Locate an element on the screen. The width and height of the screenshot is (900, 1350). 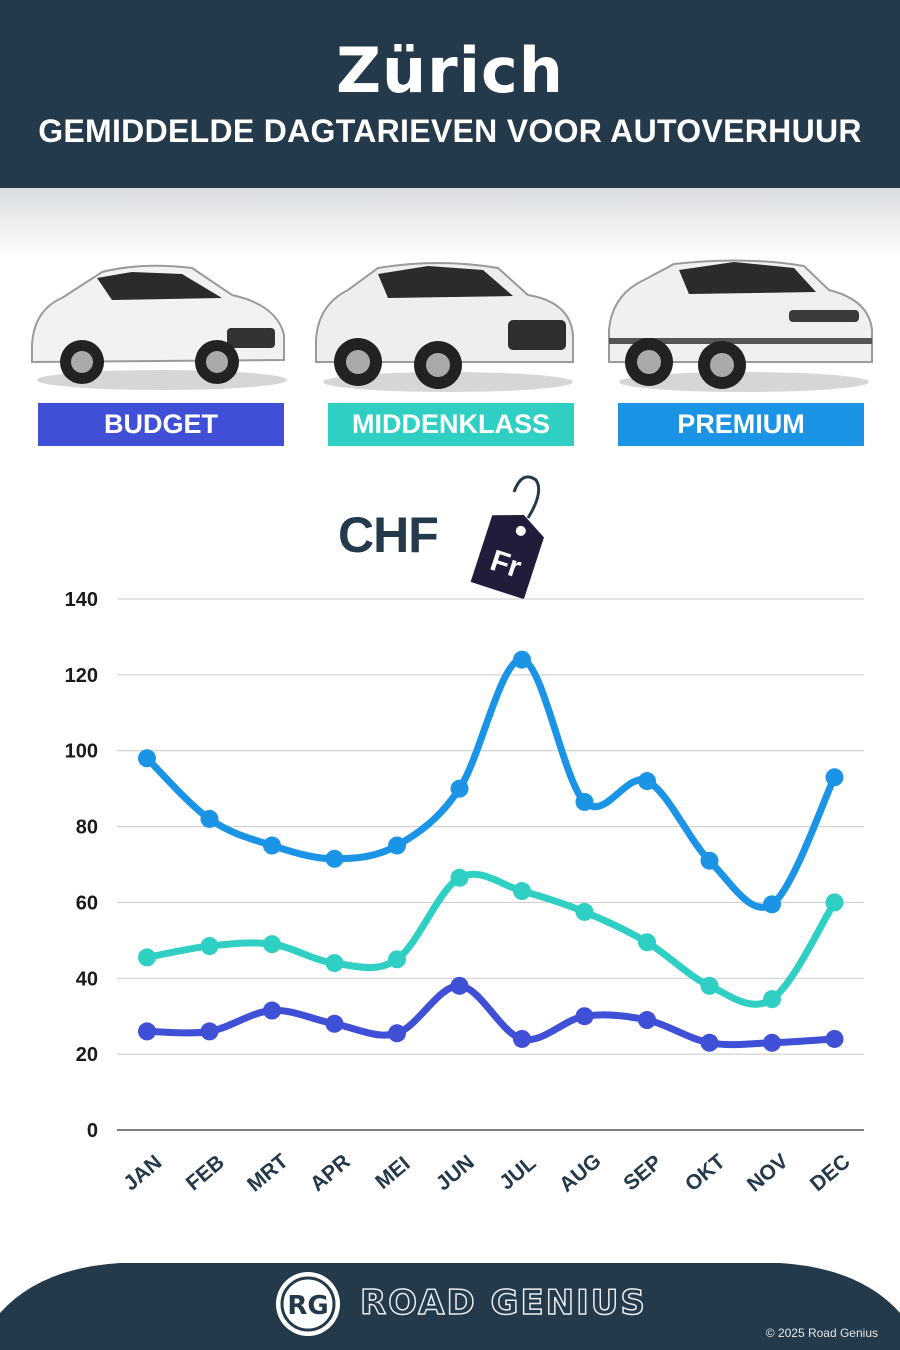
category-label-middenklass: MIDDENKLASS is located at coordinates (451, 424).